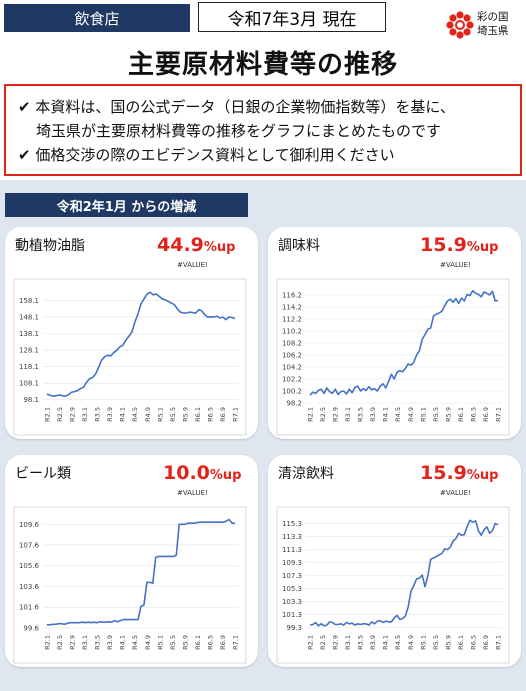 The width and height of the screenshot is (526, 691). I want to click on notice-line-3: ✔ 価格交渉の際のエビデンス資料として御利用ください, so click(206, 155).